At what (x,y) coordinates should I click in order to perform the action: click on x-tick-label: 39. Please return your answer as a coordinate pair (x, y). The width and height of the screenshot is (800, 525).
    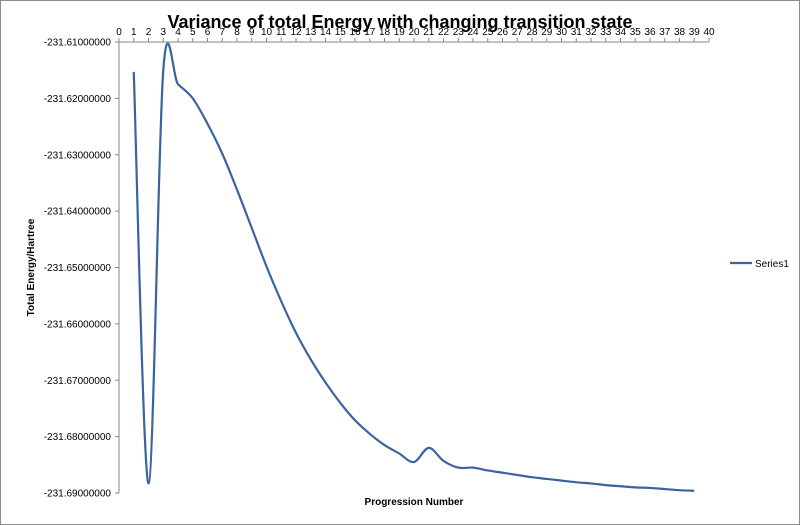
    Looking at the image, I should click on (695, 32).